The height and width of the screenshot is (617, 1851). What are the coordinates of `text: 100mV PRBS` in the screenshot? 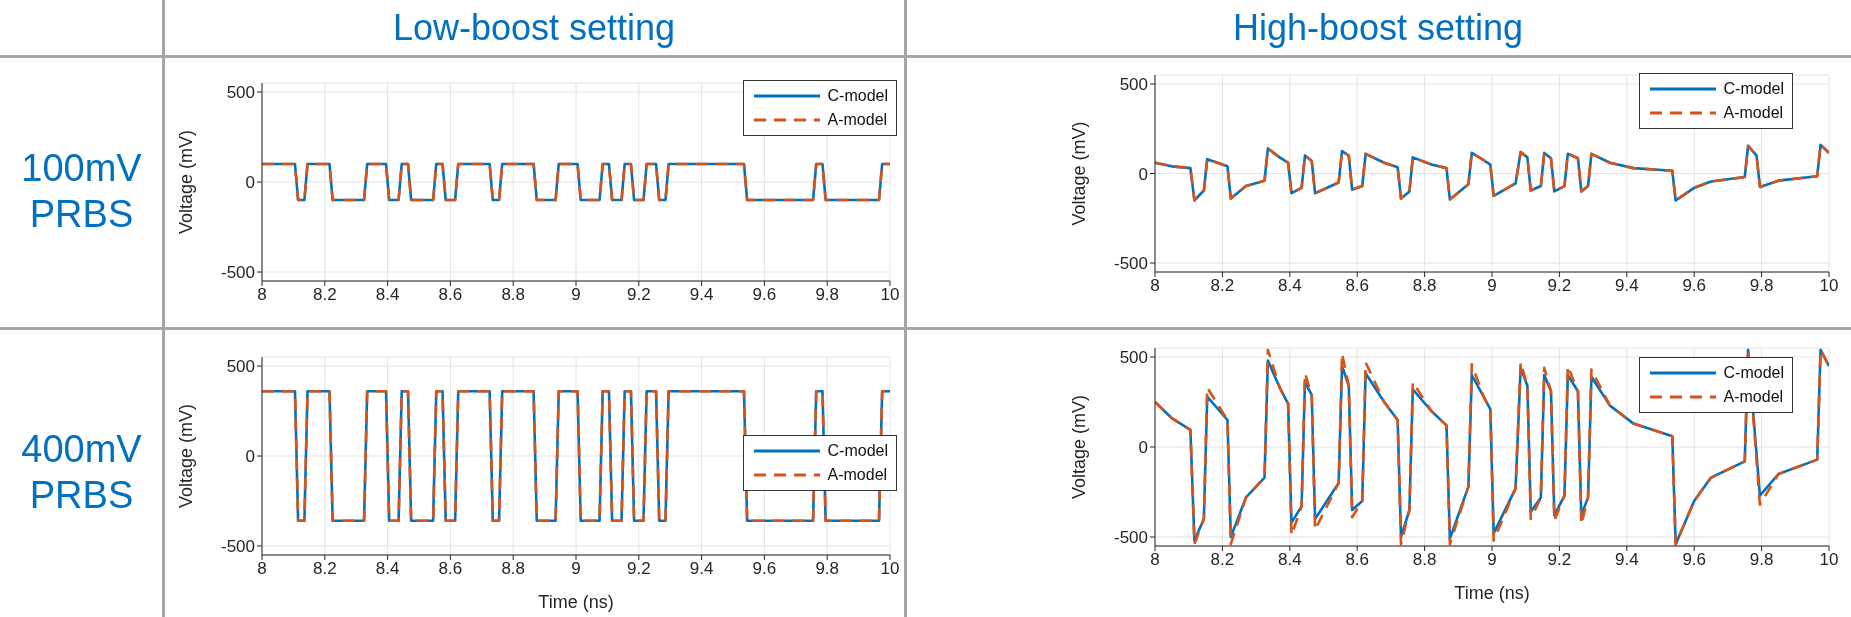 It's located at (81, 191).